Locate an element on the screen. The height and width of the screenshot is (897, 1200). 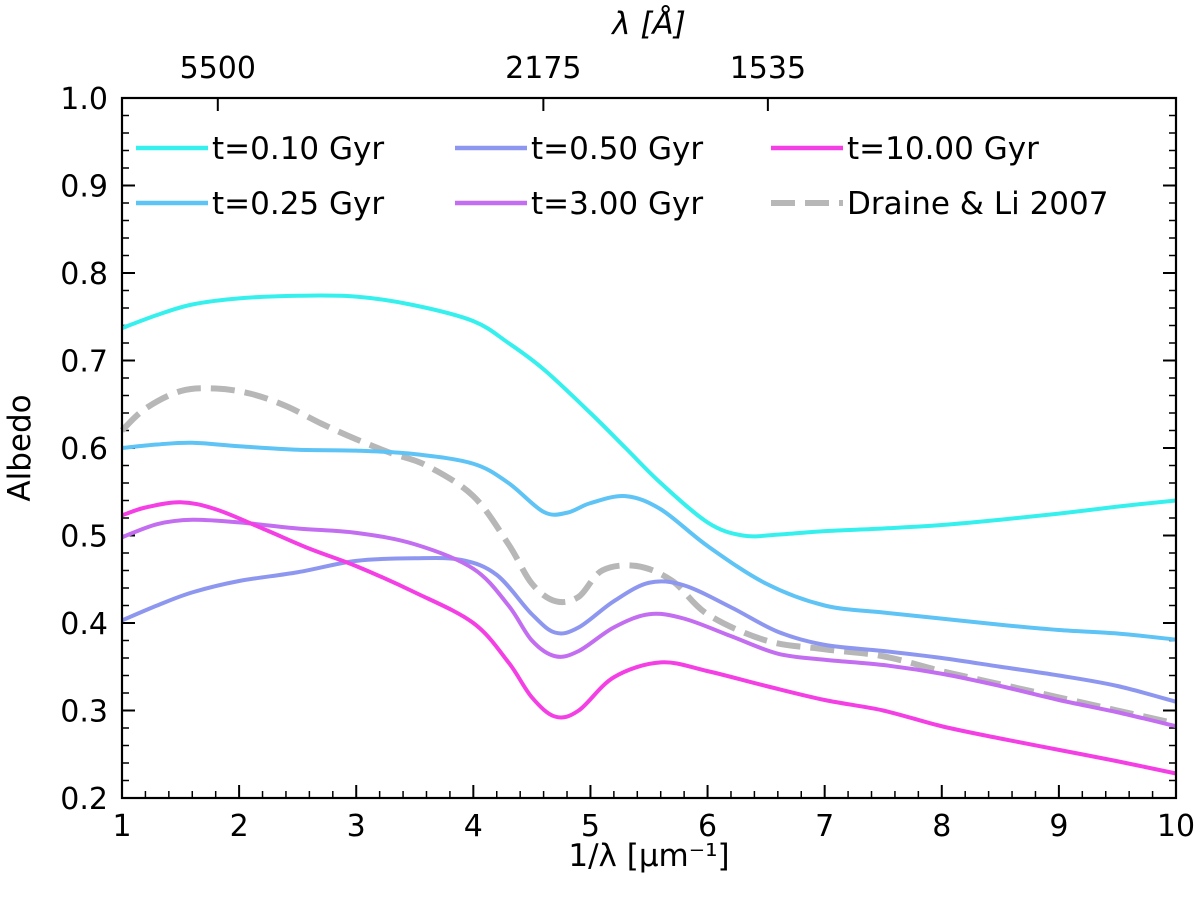
legend-label-1: t=0.25 Gyr is located at coordinates (298, 204).